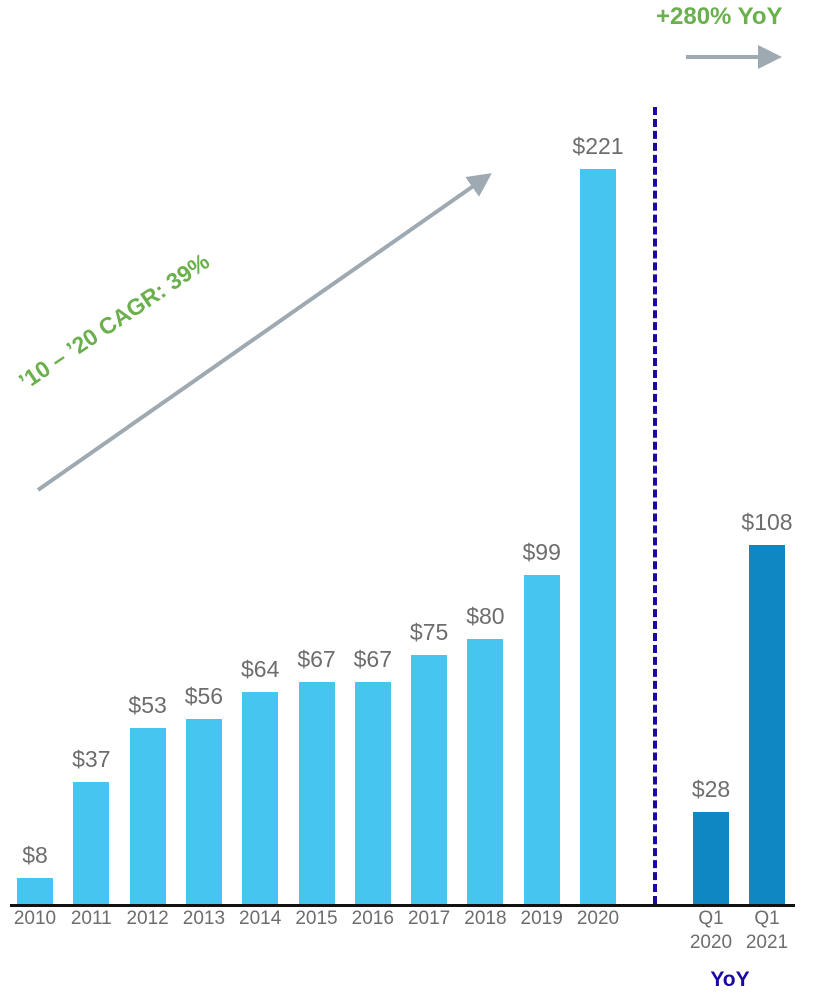 Image resolution: width=815 pixels, height=1000 pixels. I want to click on x-tick-label: 2010, so click(35, 919).